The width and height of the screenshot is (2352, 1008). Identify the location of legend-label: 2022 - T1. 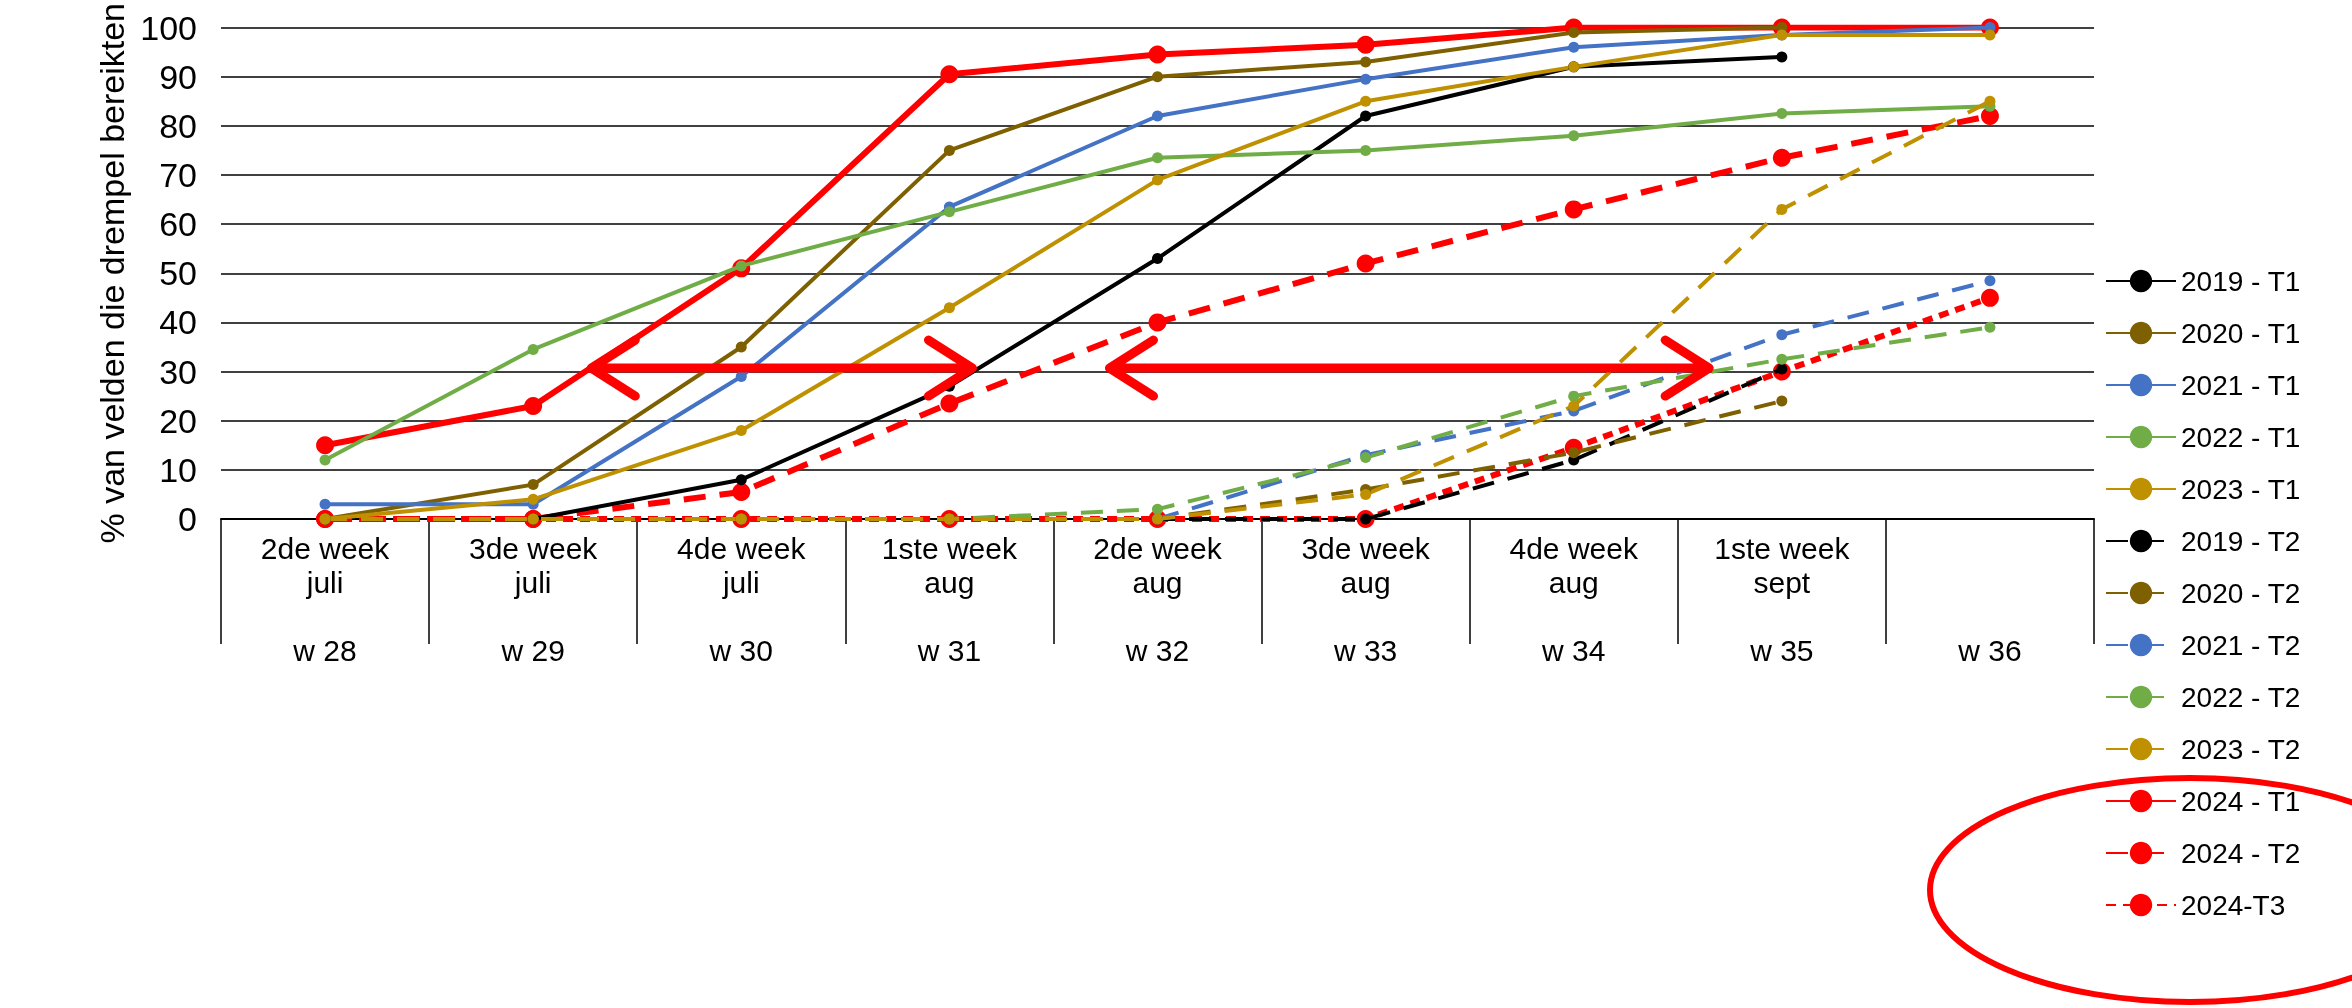
(2241, 437).